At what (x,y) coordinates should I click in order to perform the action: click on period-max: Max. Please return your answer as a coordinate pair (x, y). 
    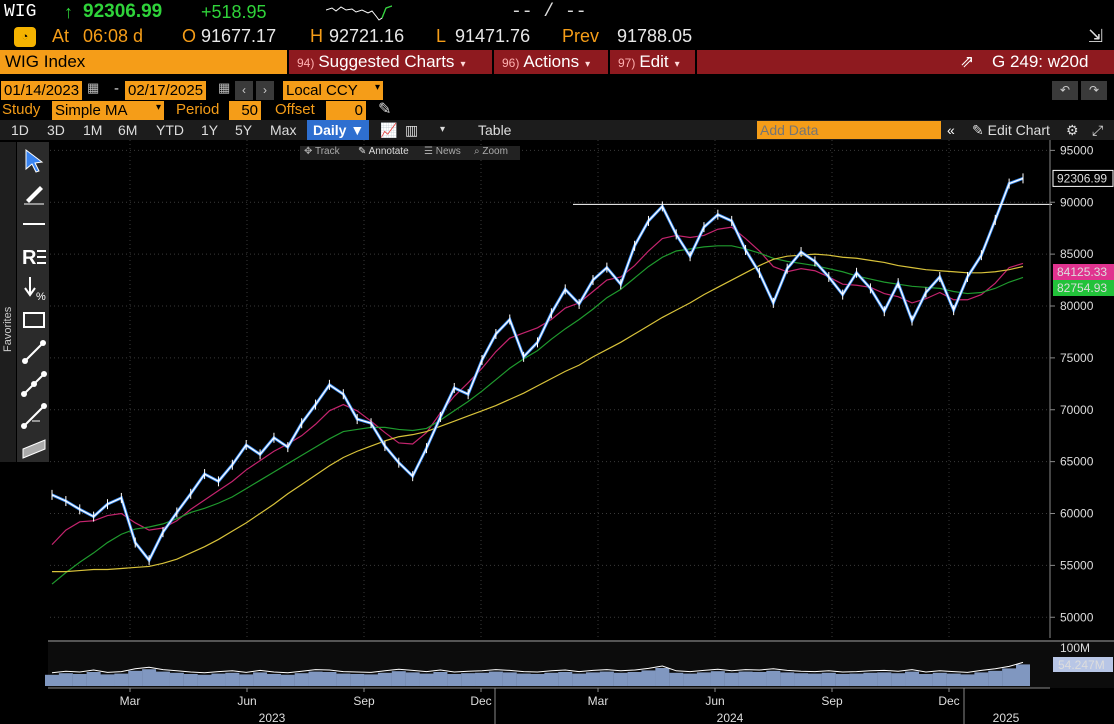
    Looking at the image, I should click on (283, 130).